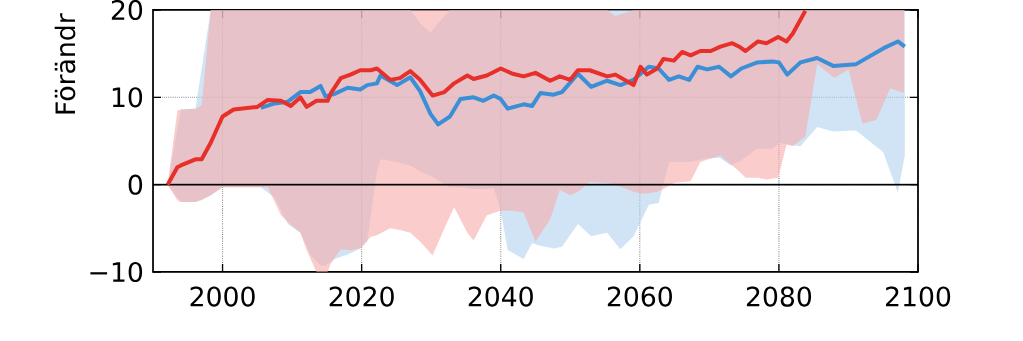 The height and width of the screenshot is (341, 1023). I want to click on y-tick-label: −10, so click(116, 272).